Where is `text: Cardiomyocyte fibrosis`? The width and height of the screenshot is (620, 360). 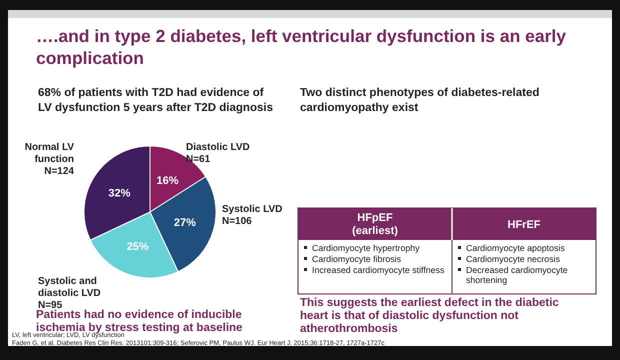
text: Cardiomyocyte fibrosis is located at coordinates (357, 259).